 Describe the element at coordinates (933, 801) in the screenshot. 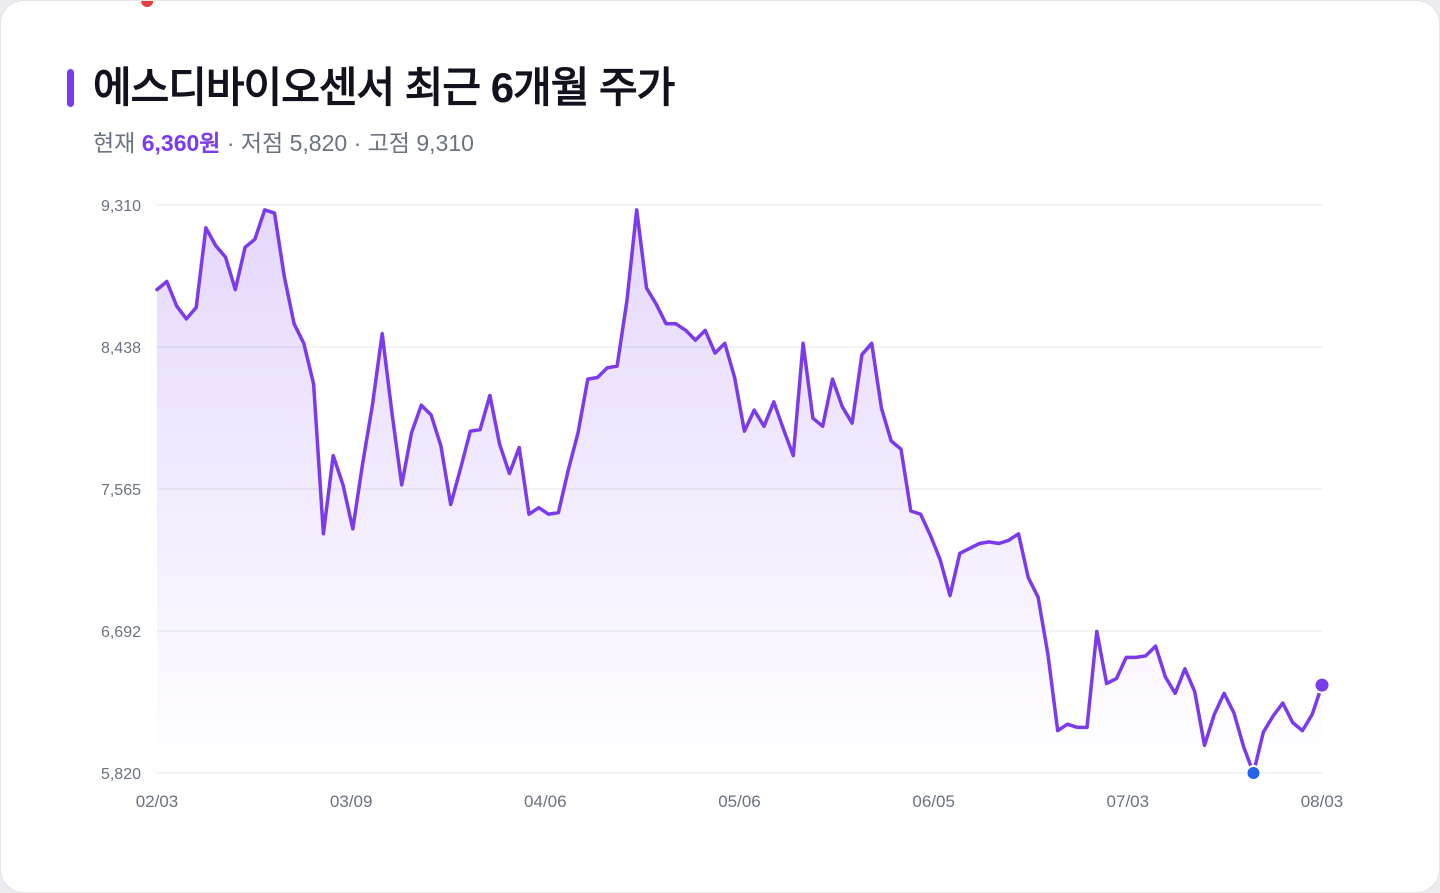

I see `x-tick-label: 06/05` at that location.